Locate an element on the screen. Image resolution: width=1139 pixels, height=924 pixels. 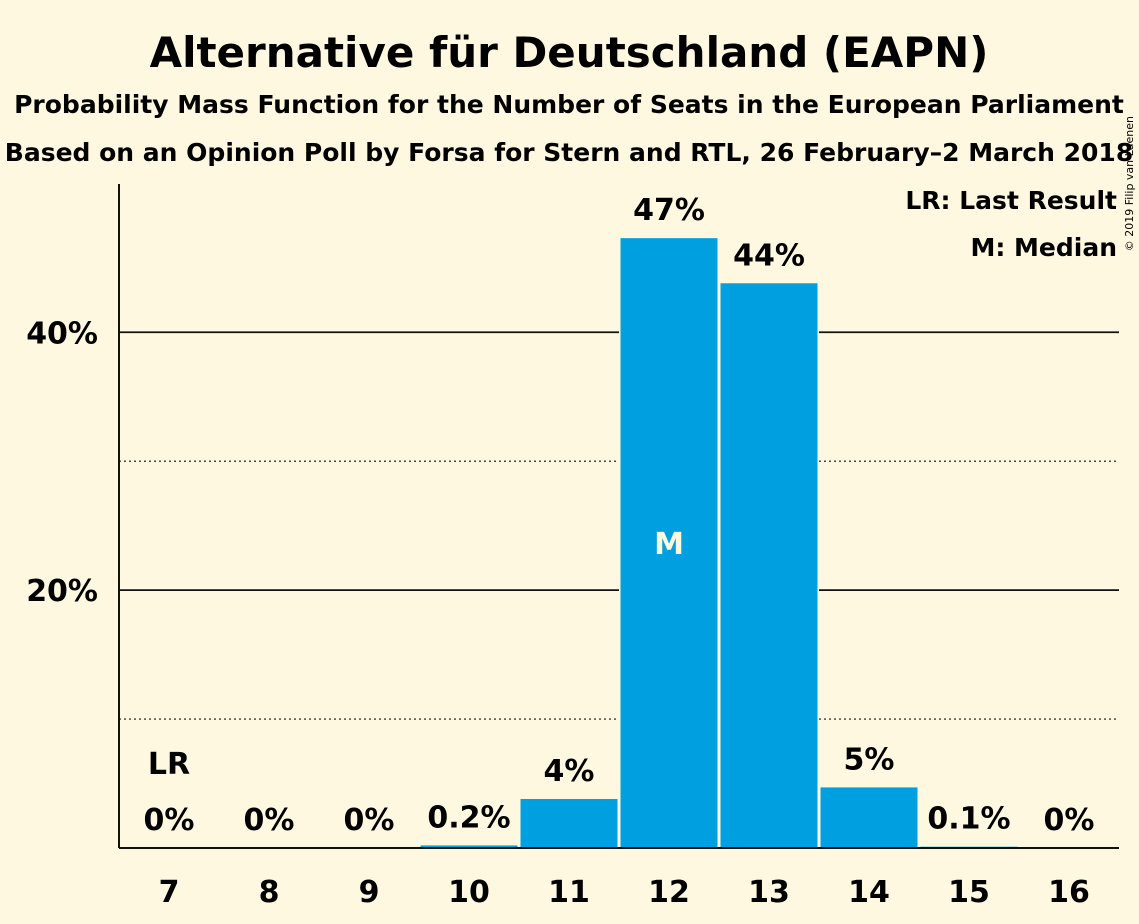
x-tick-label: 16 is located at coordinates (1069, 892).